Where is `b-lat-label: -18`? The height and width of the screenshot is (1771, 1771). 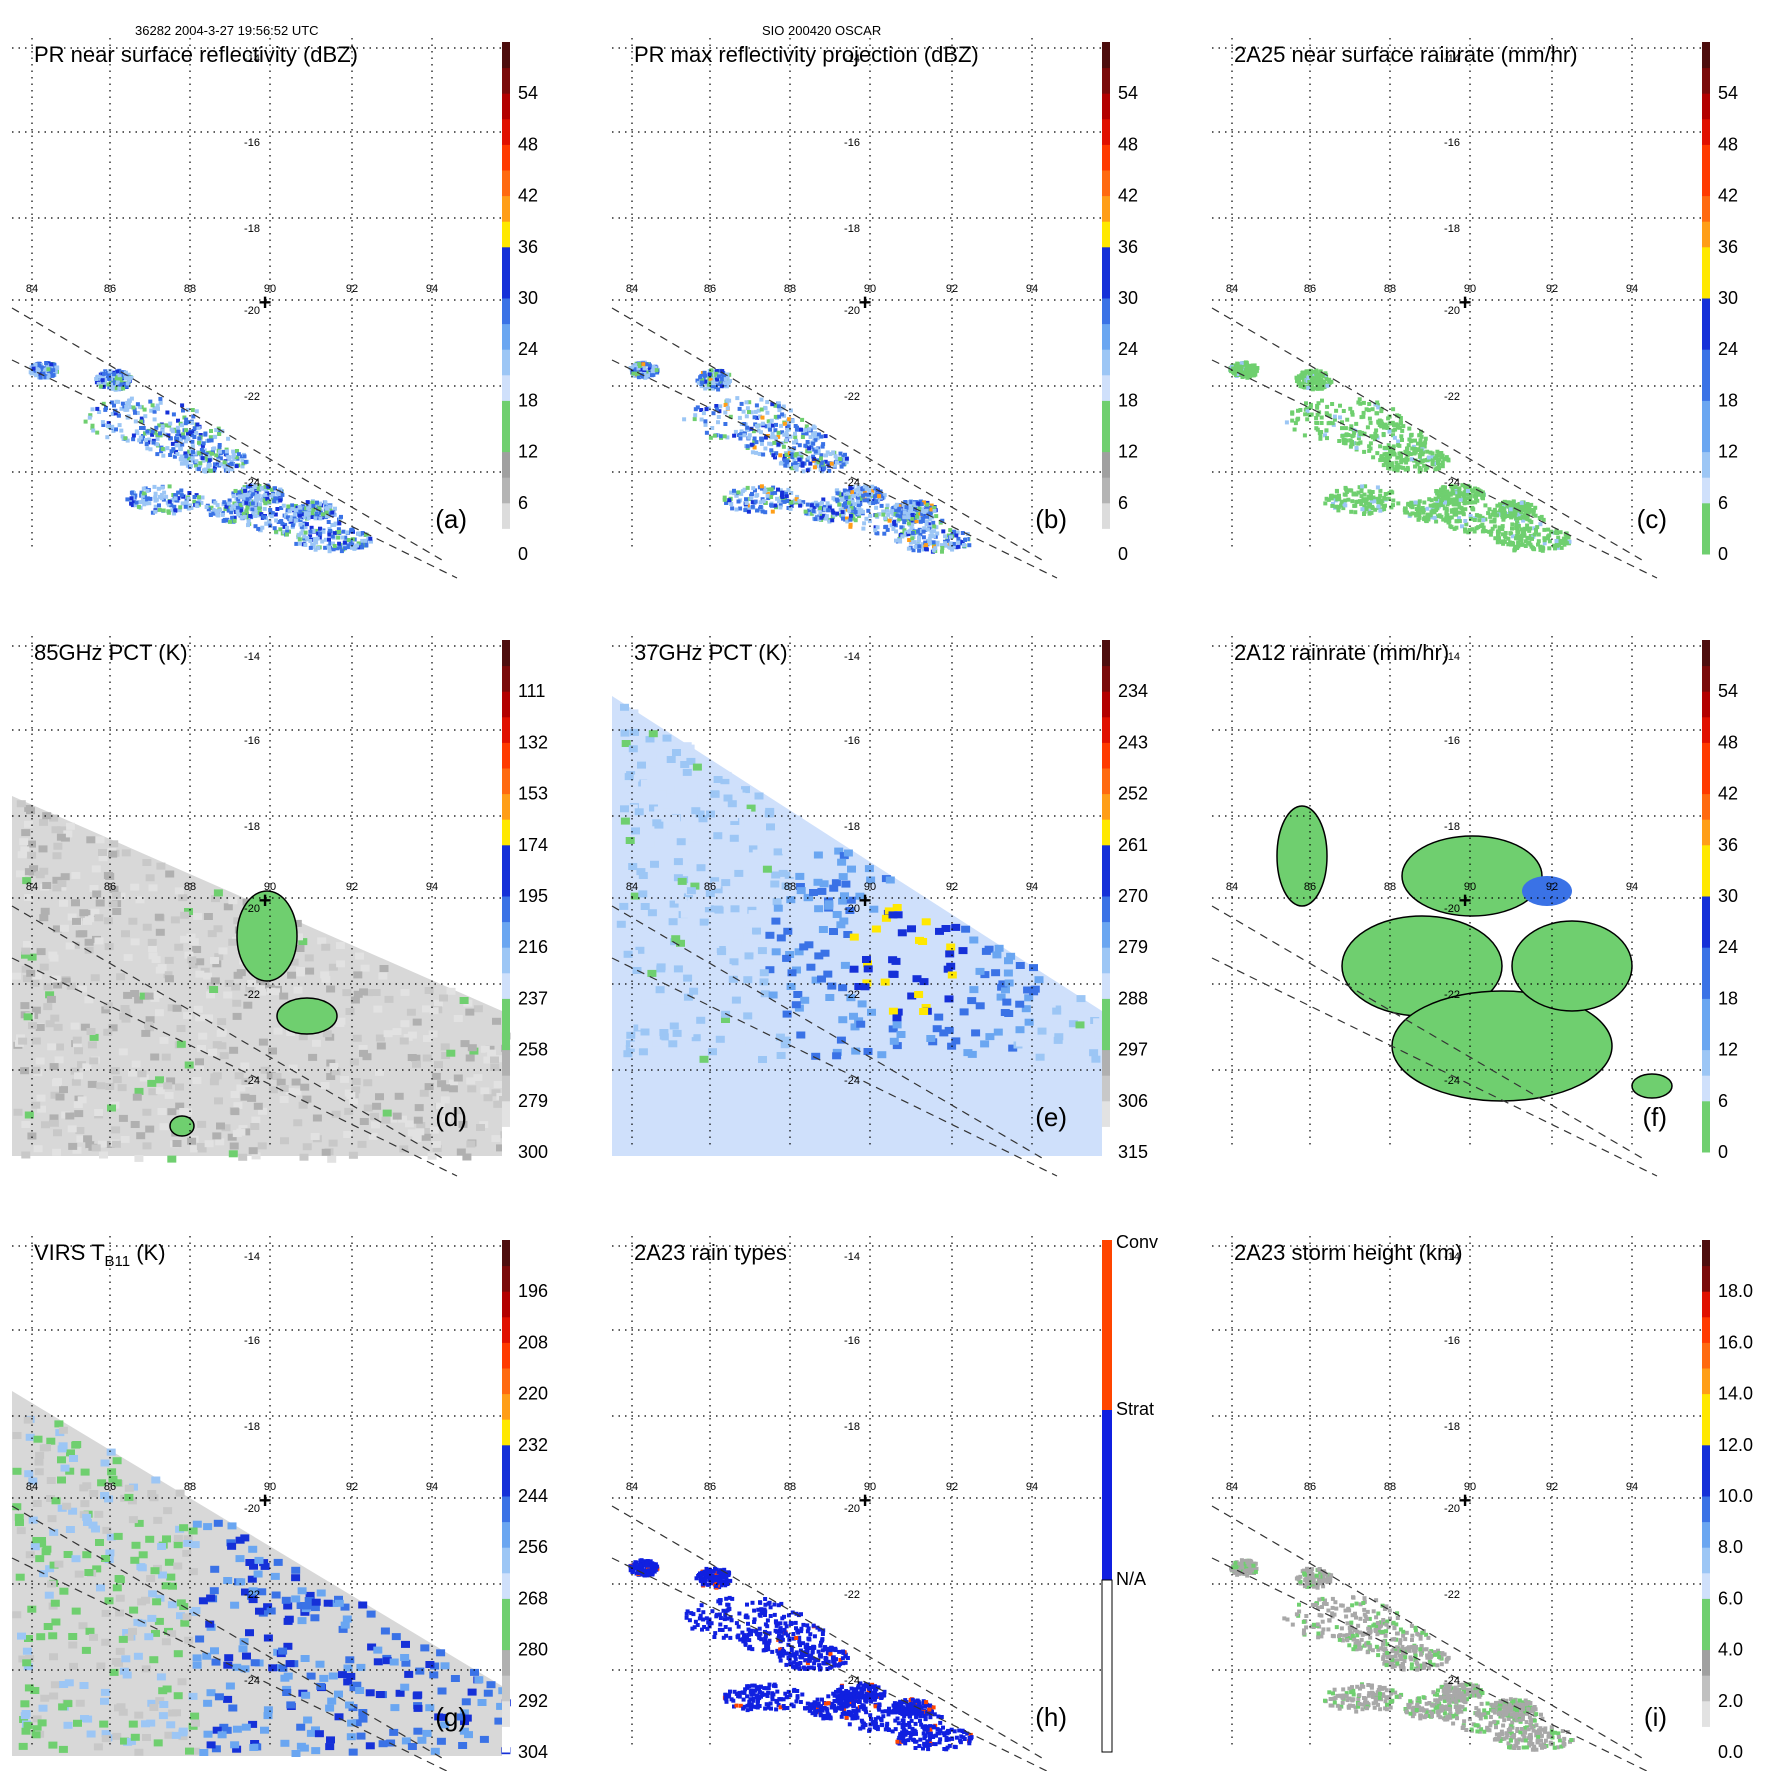
b-lat-label: -18 is located at coordinates (852, 229).